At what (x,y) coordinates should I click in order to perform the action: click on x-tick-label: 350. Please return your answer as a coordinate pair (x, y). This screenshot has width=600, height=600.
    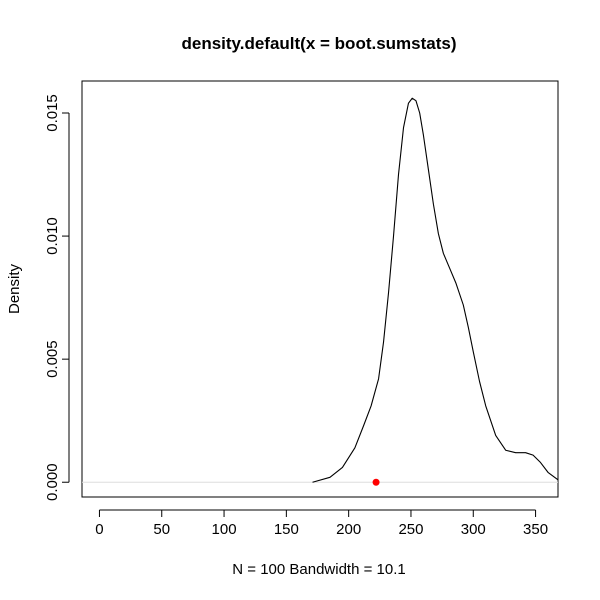
    Looking at the image, I should click on (535, 529).